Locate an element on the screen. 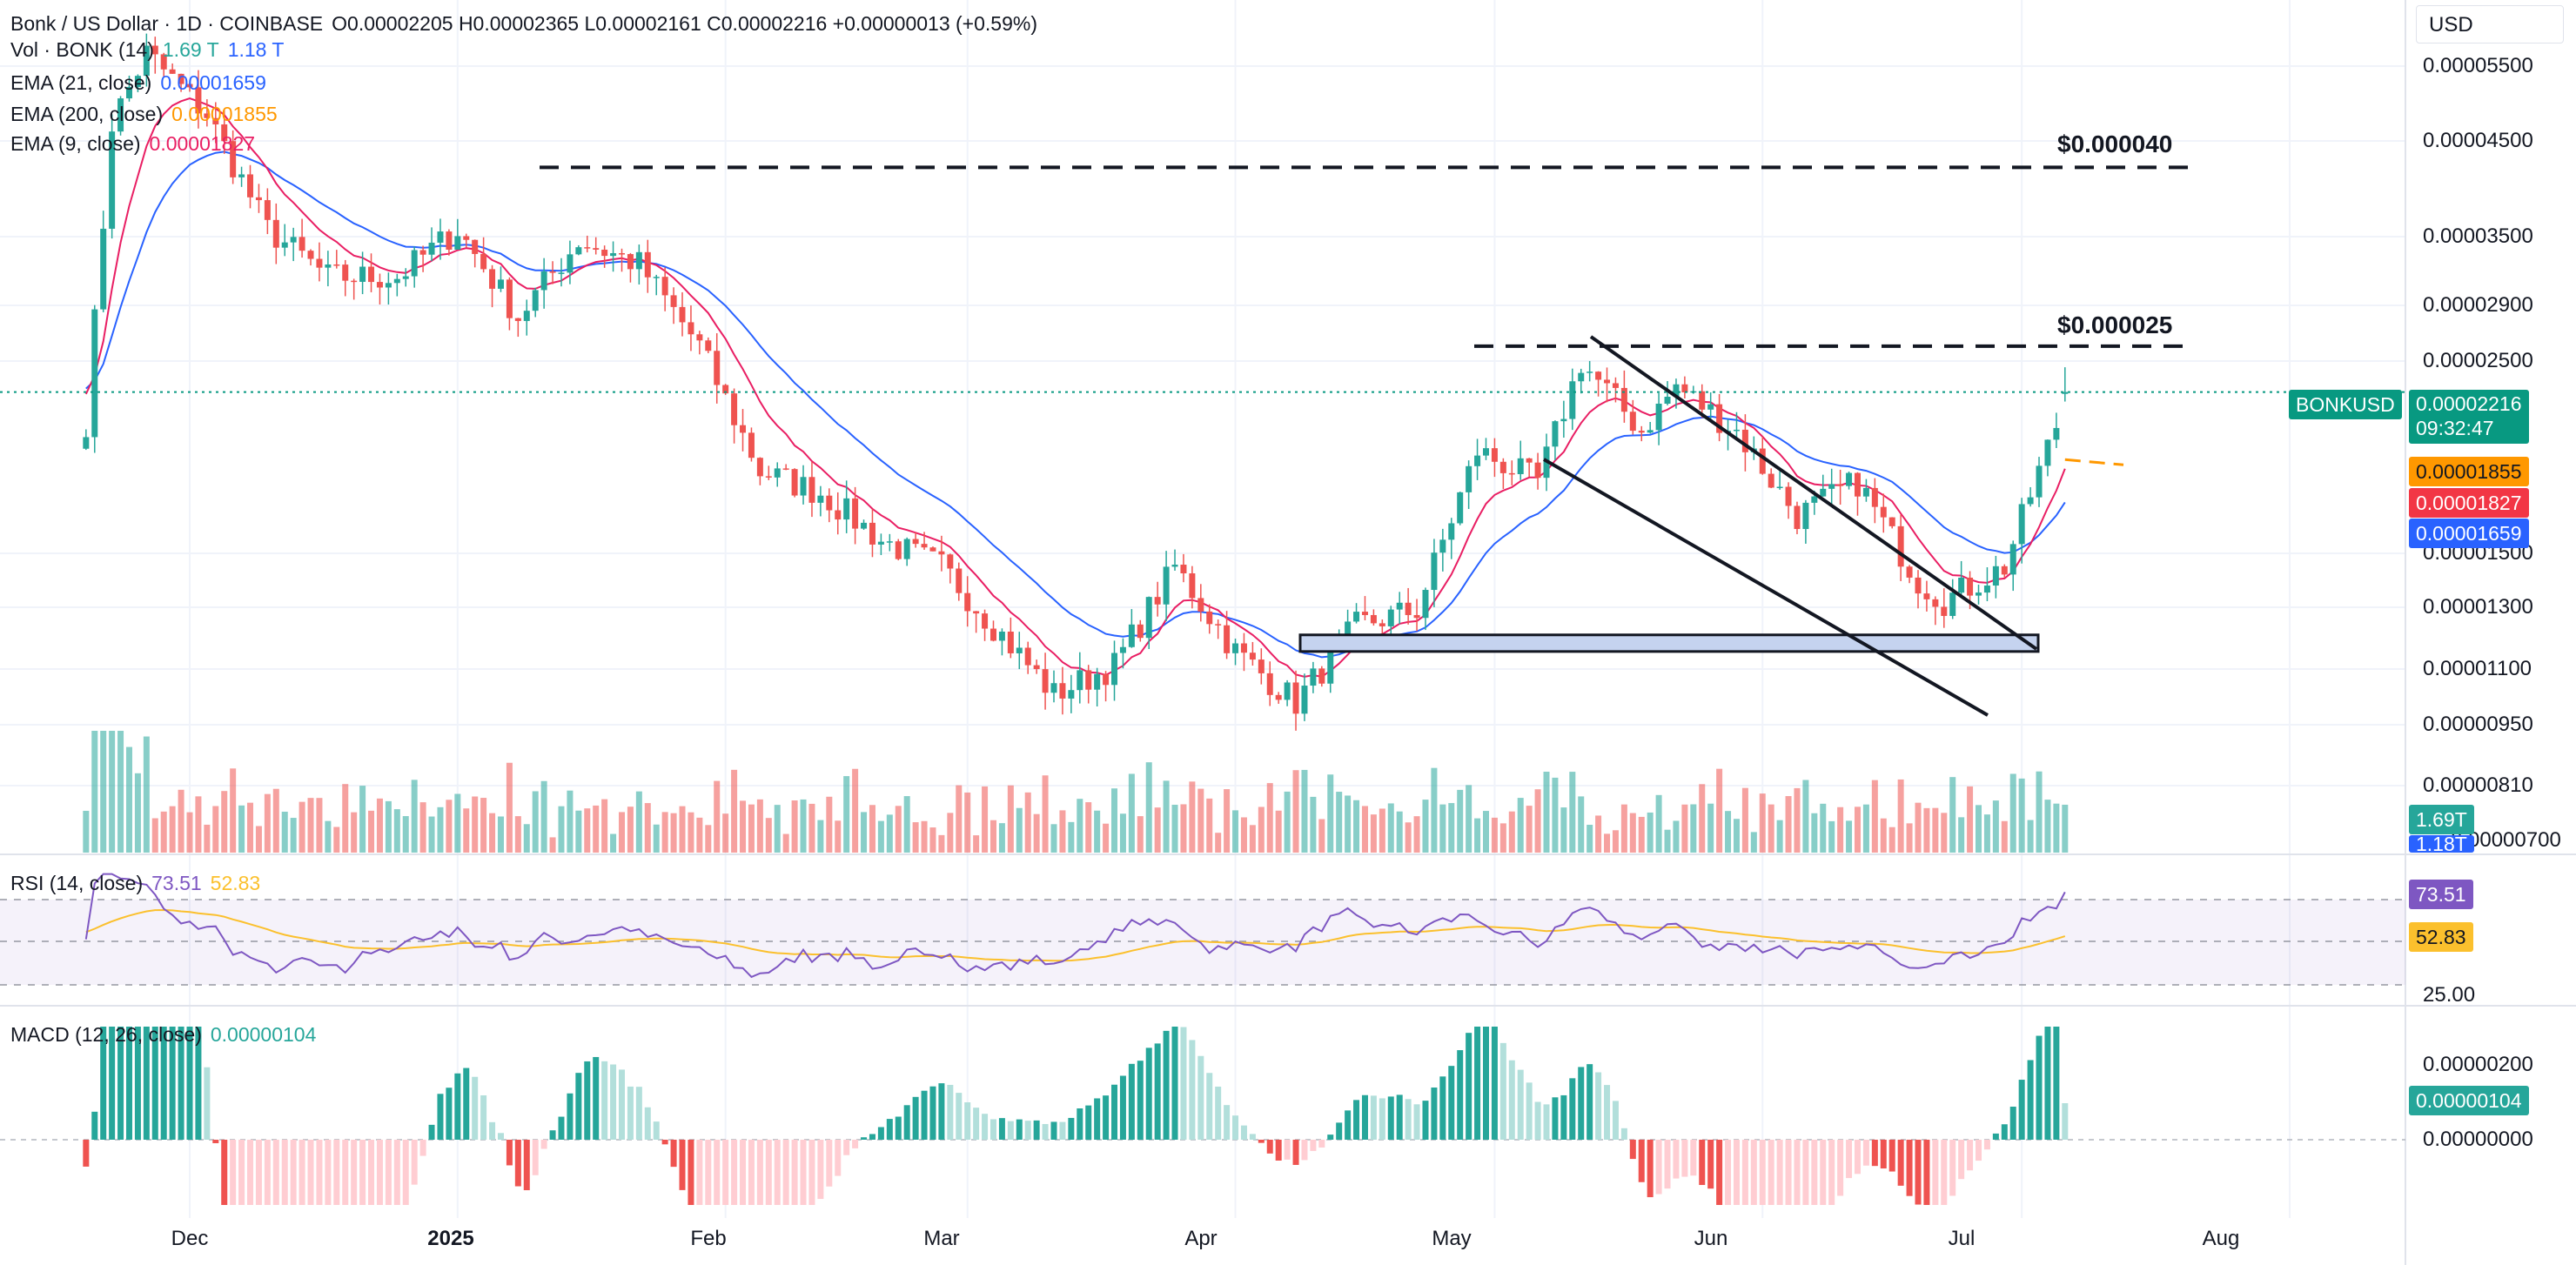  currency-selector: USD is located at coordinates (2490, 25).